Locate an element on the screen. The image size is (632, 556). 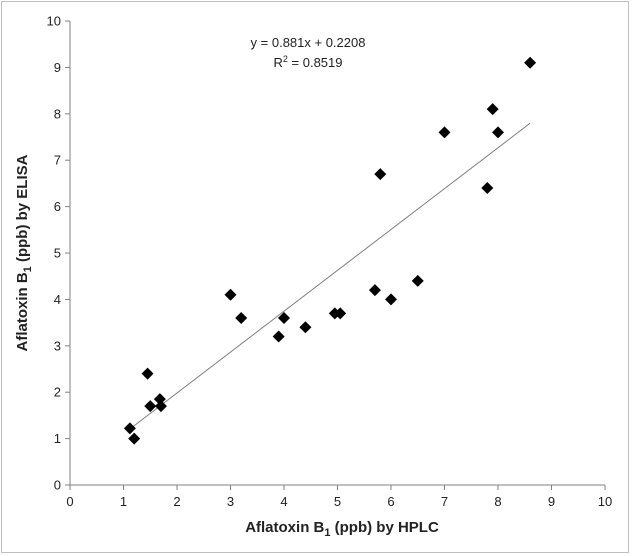
y-tick-label: 2 is located at coordinates (57, 392).